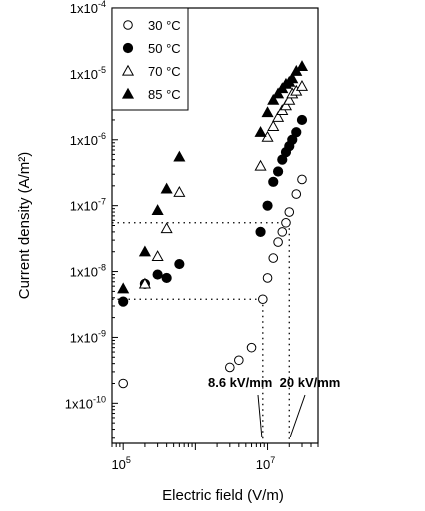 This screenshot has width=425, height=511. Describe the element at coordinates (85, 402) in the screenshot. I see `y-tick-label: 1x10⁻¹⁰` at that location.